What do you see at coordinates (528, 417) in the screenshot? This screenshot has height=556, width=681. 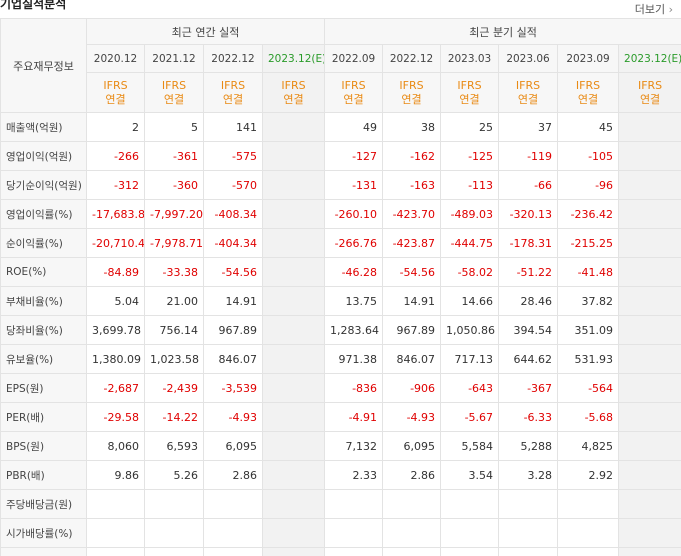 I see `value-cell: -6.33` at bounding box center [528, 417].